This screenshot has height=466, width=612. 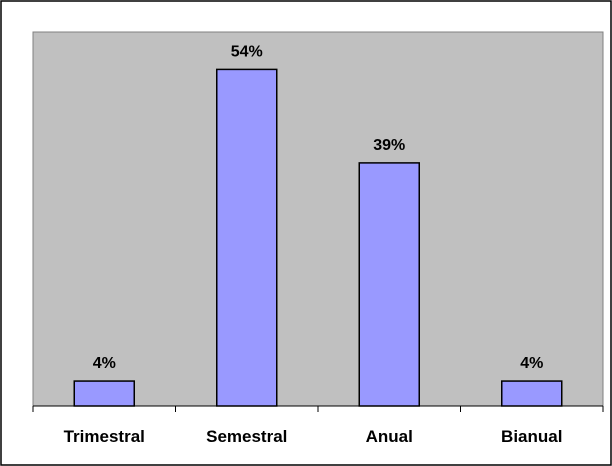 I want to click on category-label-anual: Anual, so click(x=389, y=436).